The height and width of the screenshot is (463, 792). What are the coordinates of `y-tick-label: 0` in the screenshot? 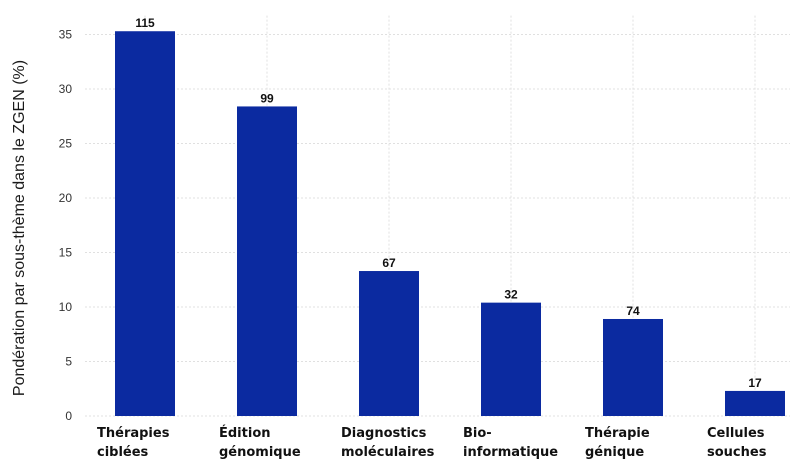 It's located at (68, 416).